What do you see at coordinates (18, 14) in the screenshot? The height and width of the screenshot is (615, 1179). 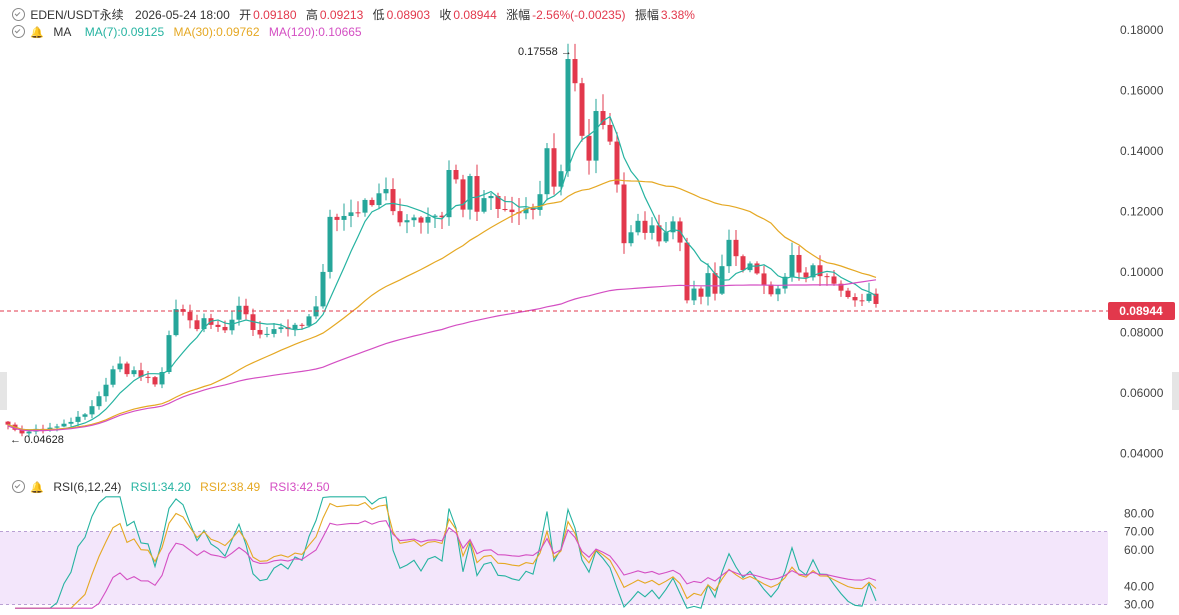 I see `visibility-icon` at bounding box center [18, 14].